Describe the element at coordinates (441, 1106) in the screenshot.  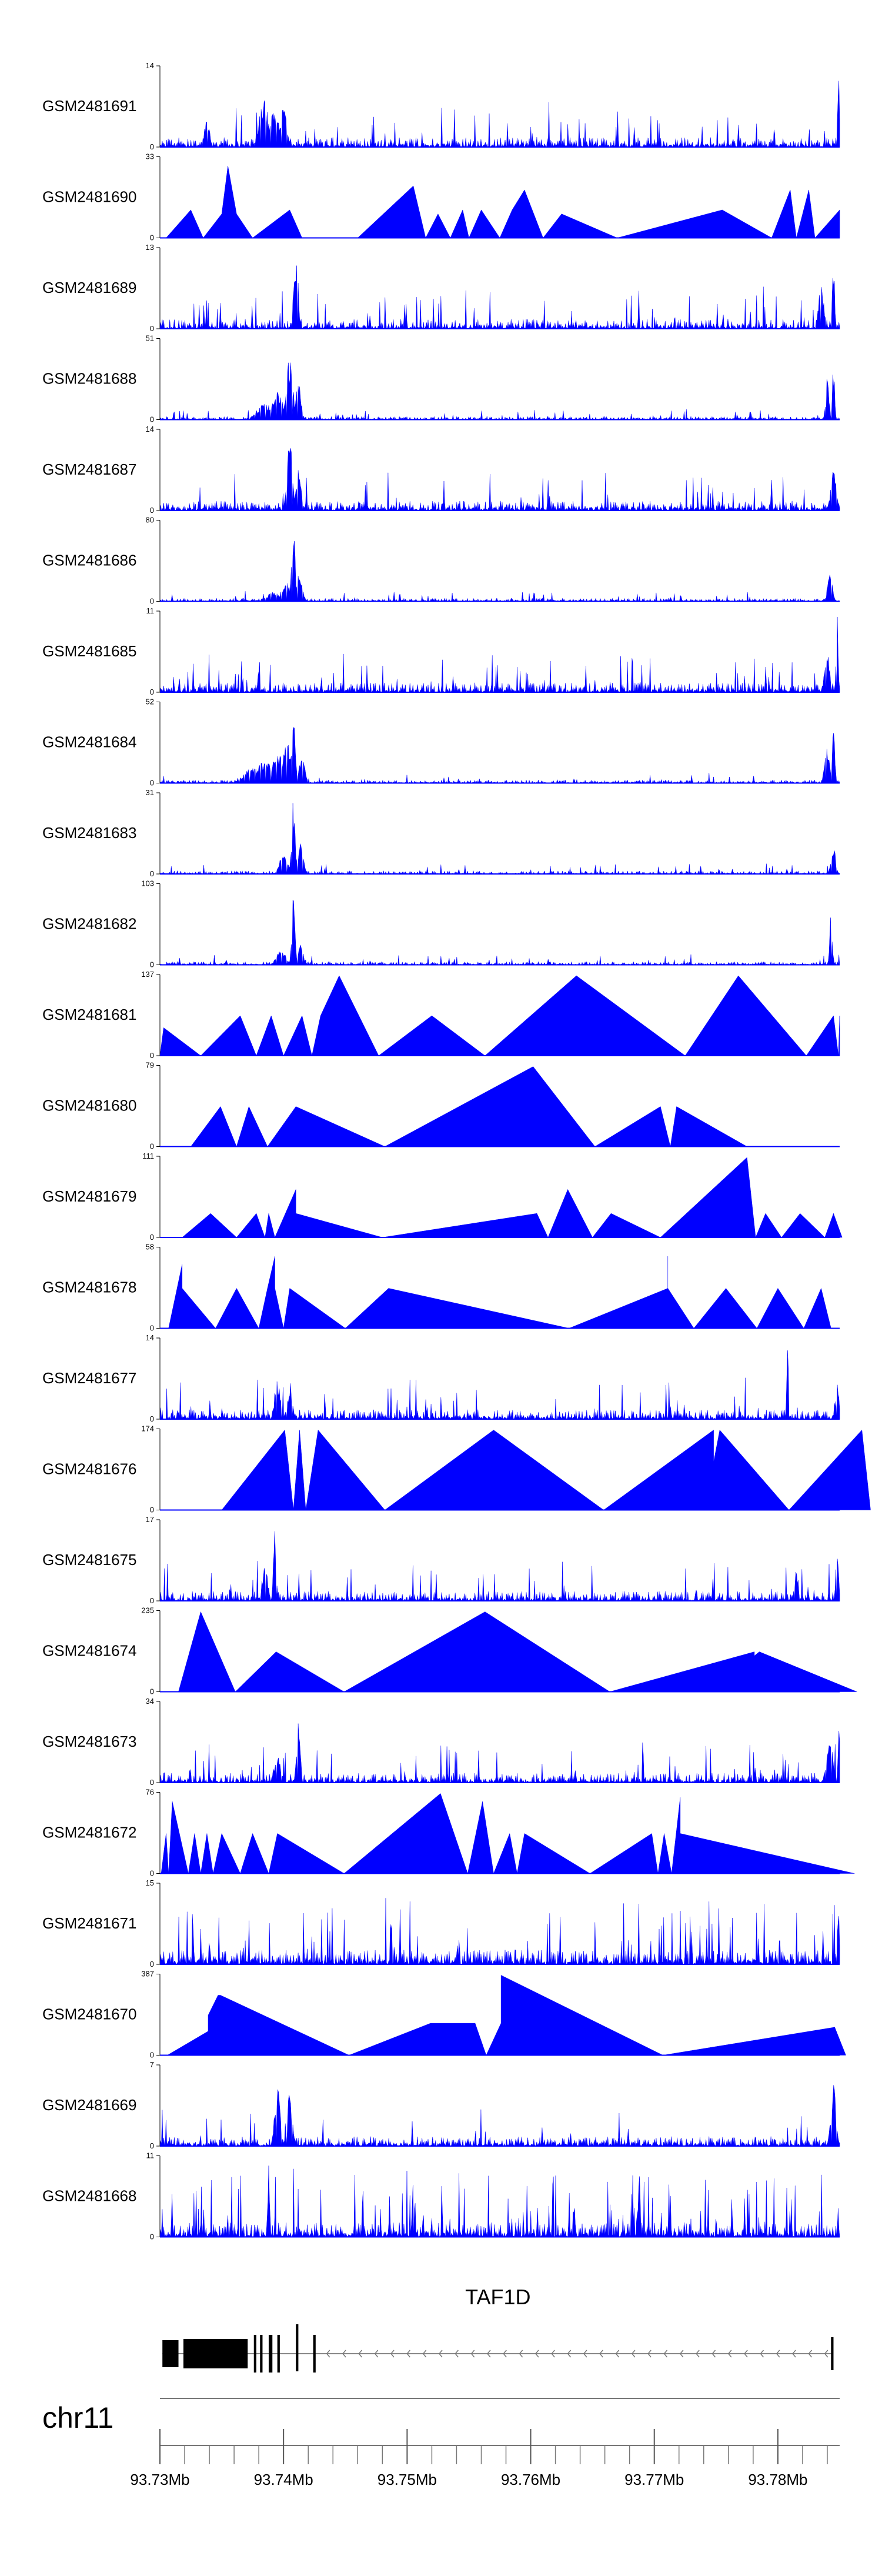
I see `track-GSM2481680: GSM2481680 79 0` at that location.